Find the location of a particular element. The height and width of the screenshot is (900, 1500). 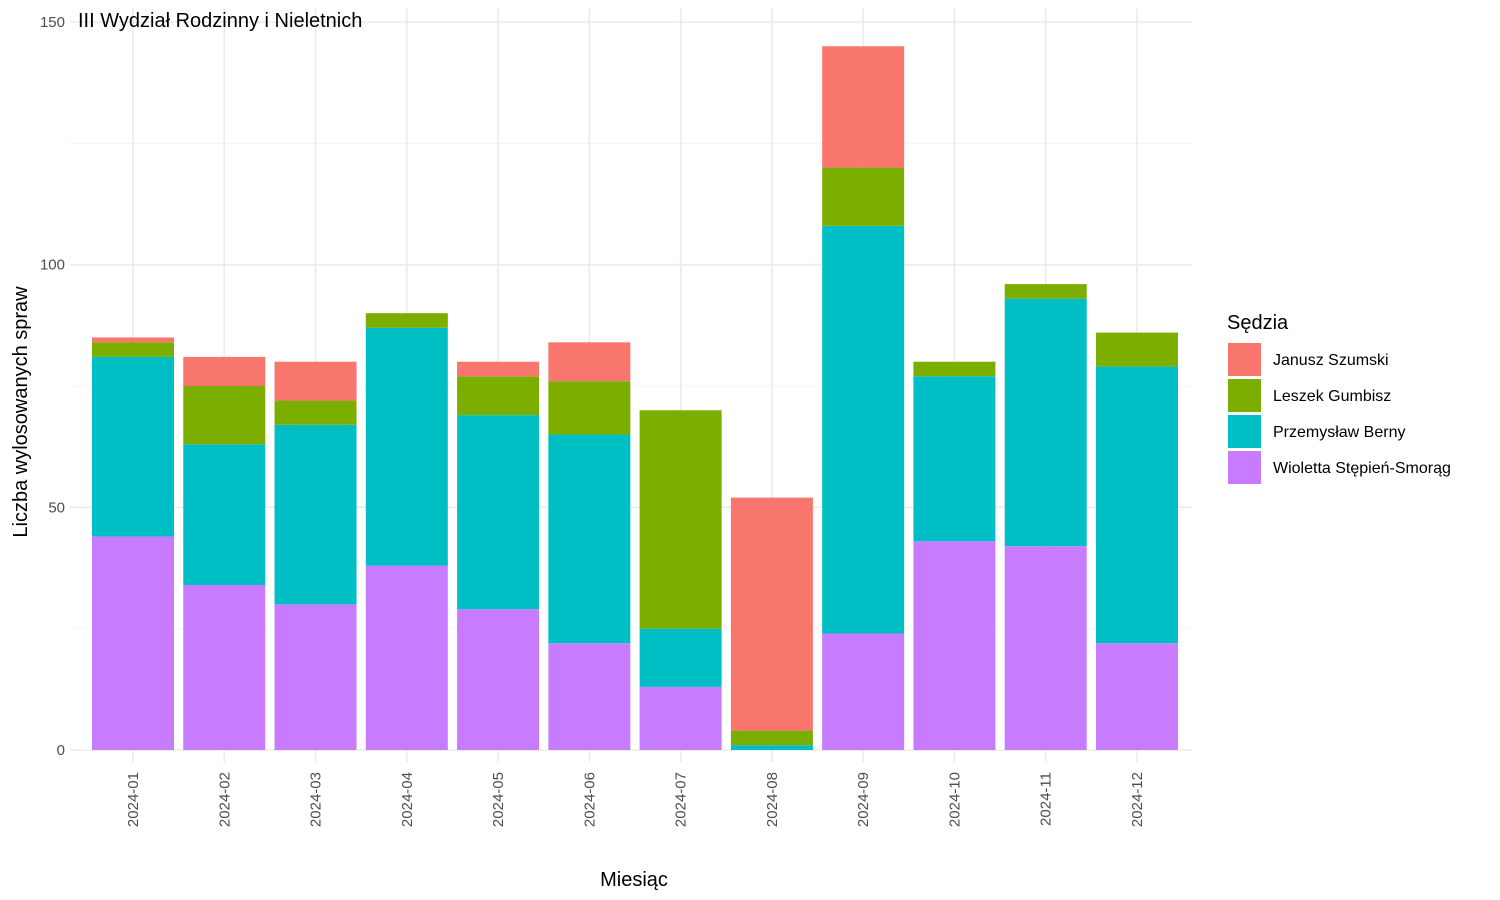

y-tick-label: 150 is located at coordinates (52, 22).